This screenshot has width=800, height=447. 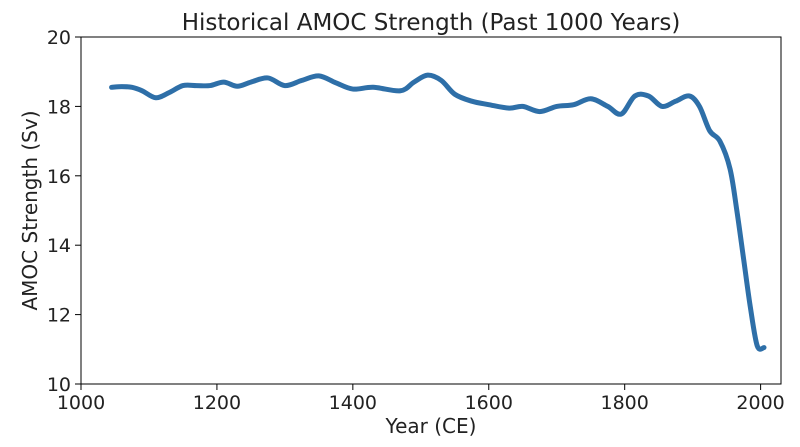 What do you see at coordinates (59, 316) in the screenshot?
I see `y-tick-label: 12` at bounding box center [59, 316].